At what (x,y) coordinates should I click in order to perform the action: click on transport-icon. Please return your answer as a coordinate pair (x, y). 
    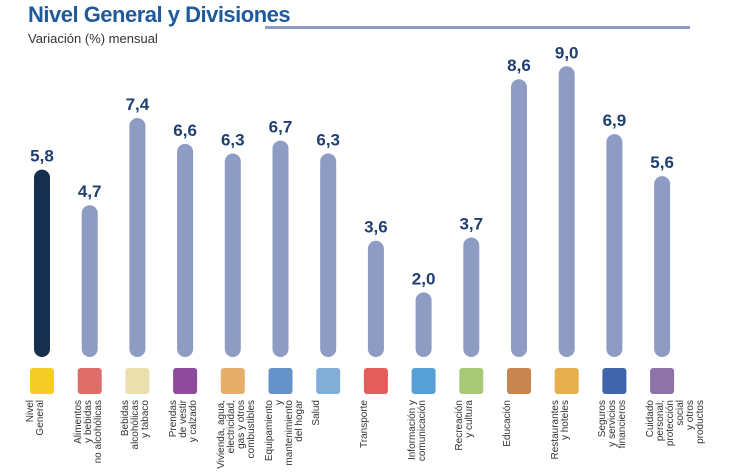
    Looking at the image, I should click on (375, 381).